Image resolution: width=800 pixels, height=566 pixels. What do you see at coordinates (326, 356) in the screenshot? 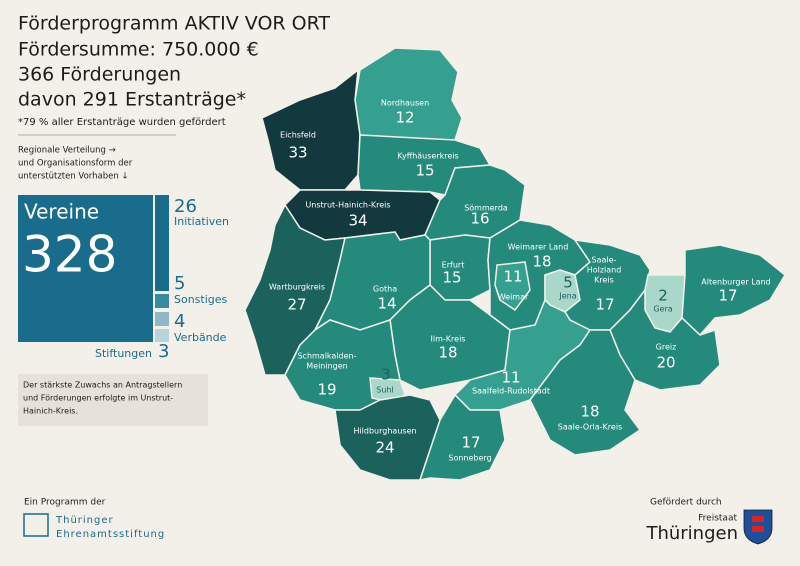
I see `region-name: Schmalkalden-` at bounding box center [326, 356].